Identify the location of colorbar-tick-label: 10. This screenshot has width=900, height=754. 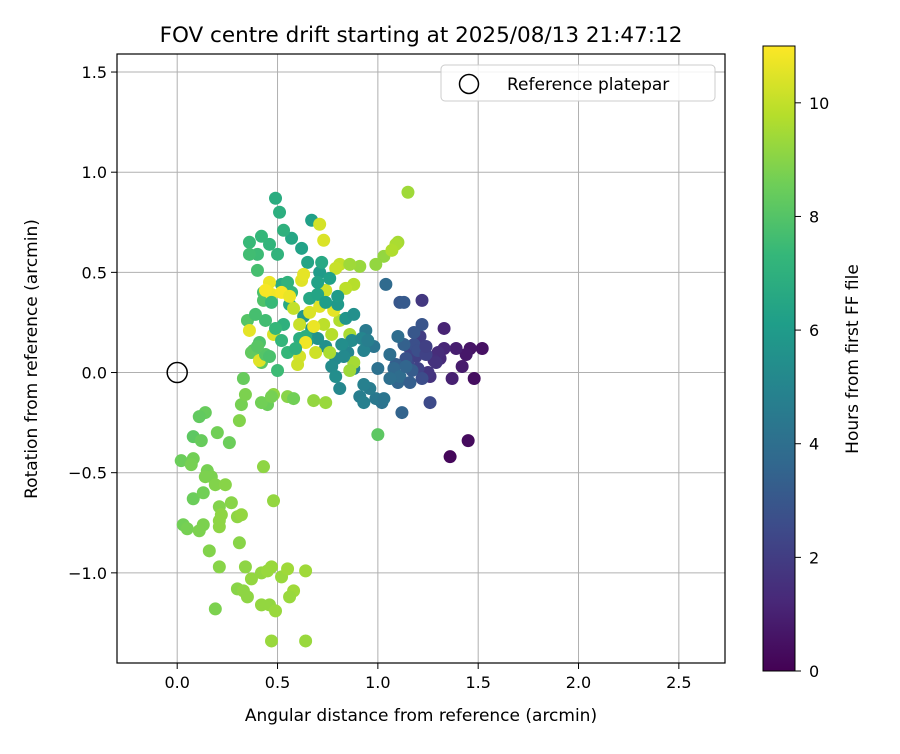
(819, 103).